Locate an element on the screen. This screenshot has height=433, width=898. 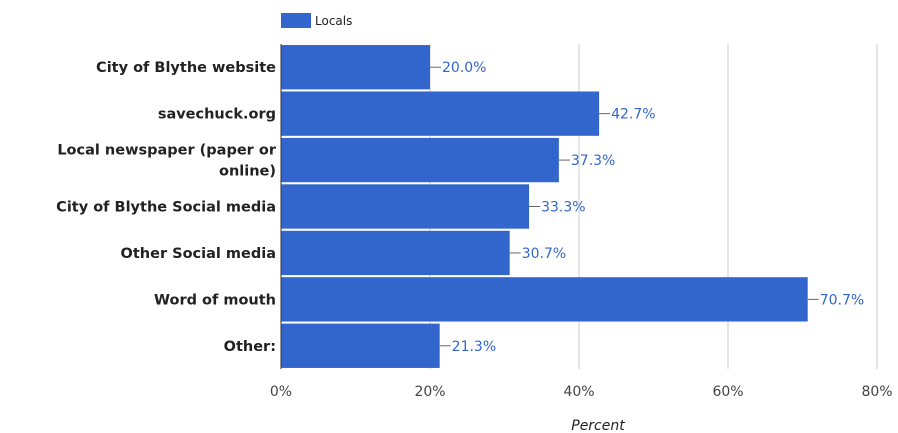
legend-label-locals: Locals is located at coordinates (333, 21).